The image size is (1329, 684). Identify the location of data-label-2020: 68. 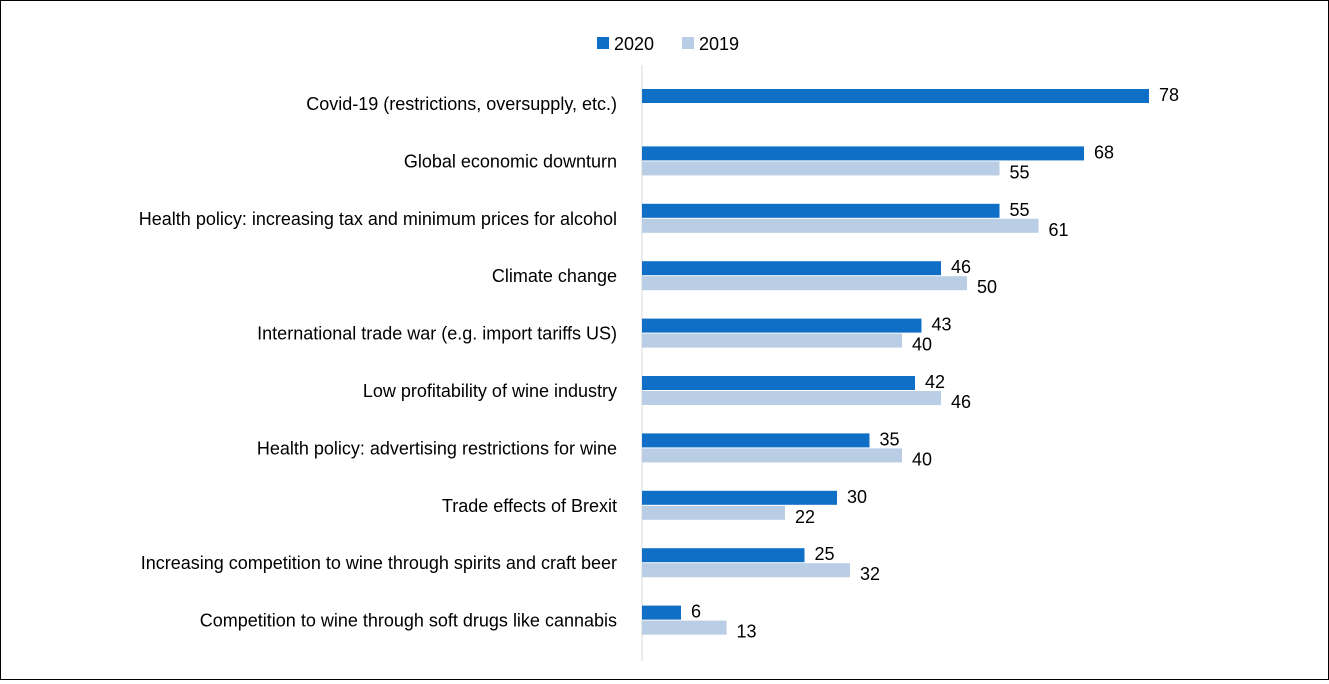
(1104, 152).